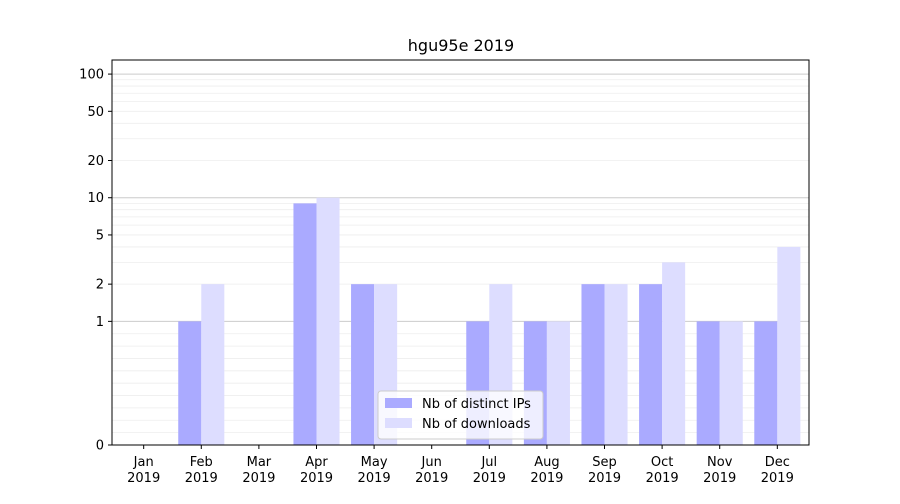  I want to click on x-tick-label-month: Dec, so click(777, 462).